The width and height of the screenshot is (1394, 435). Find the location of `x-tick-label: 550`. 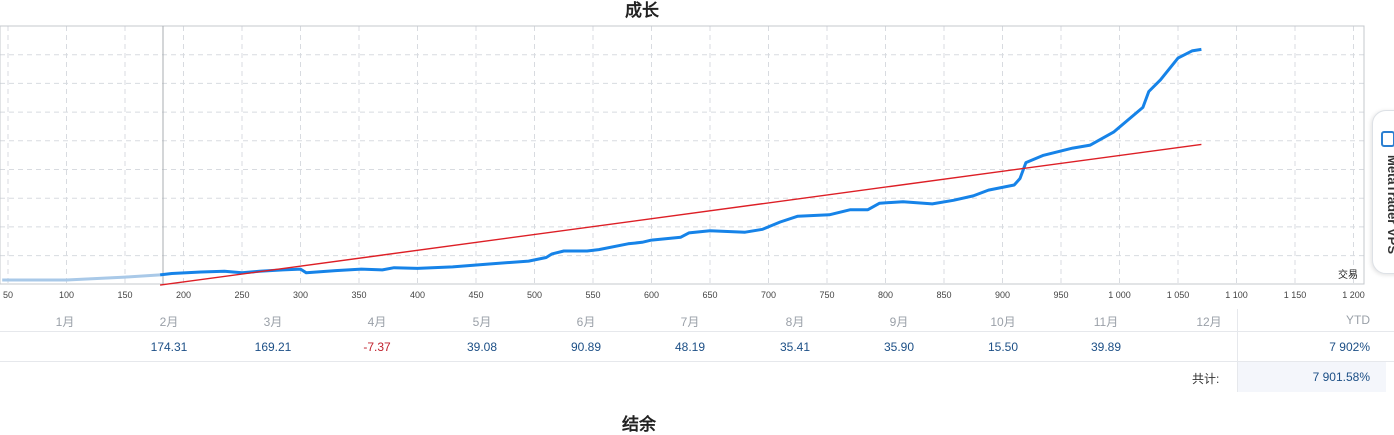

x-tick-label: 550 is located at coordinates (592, 295).